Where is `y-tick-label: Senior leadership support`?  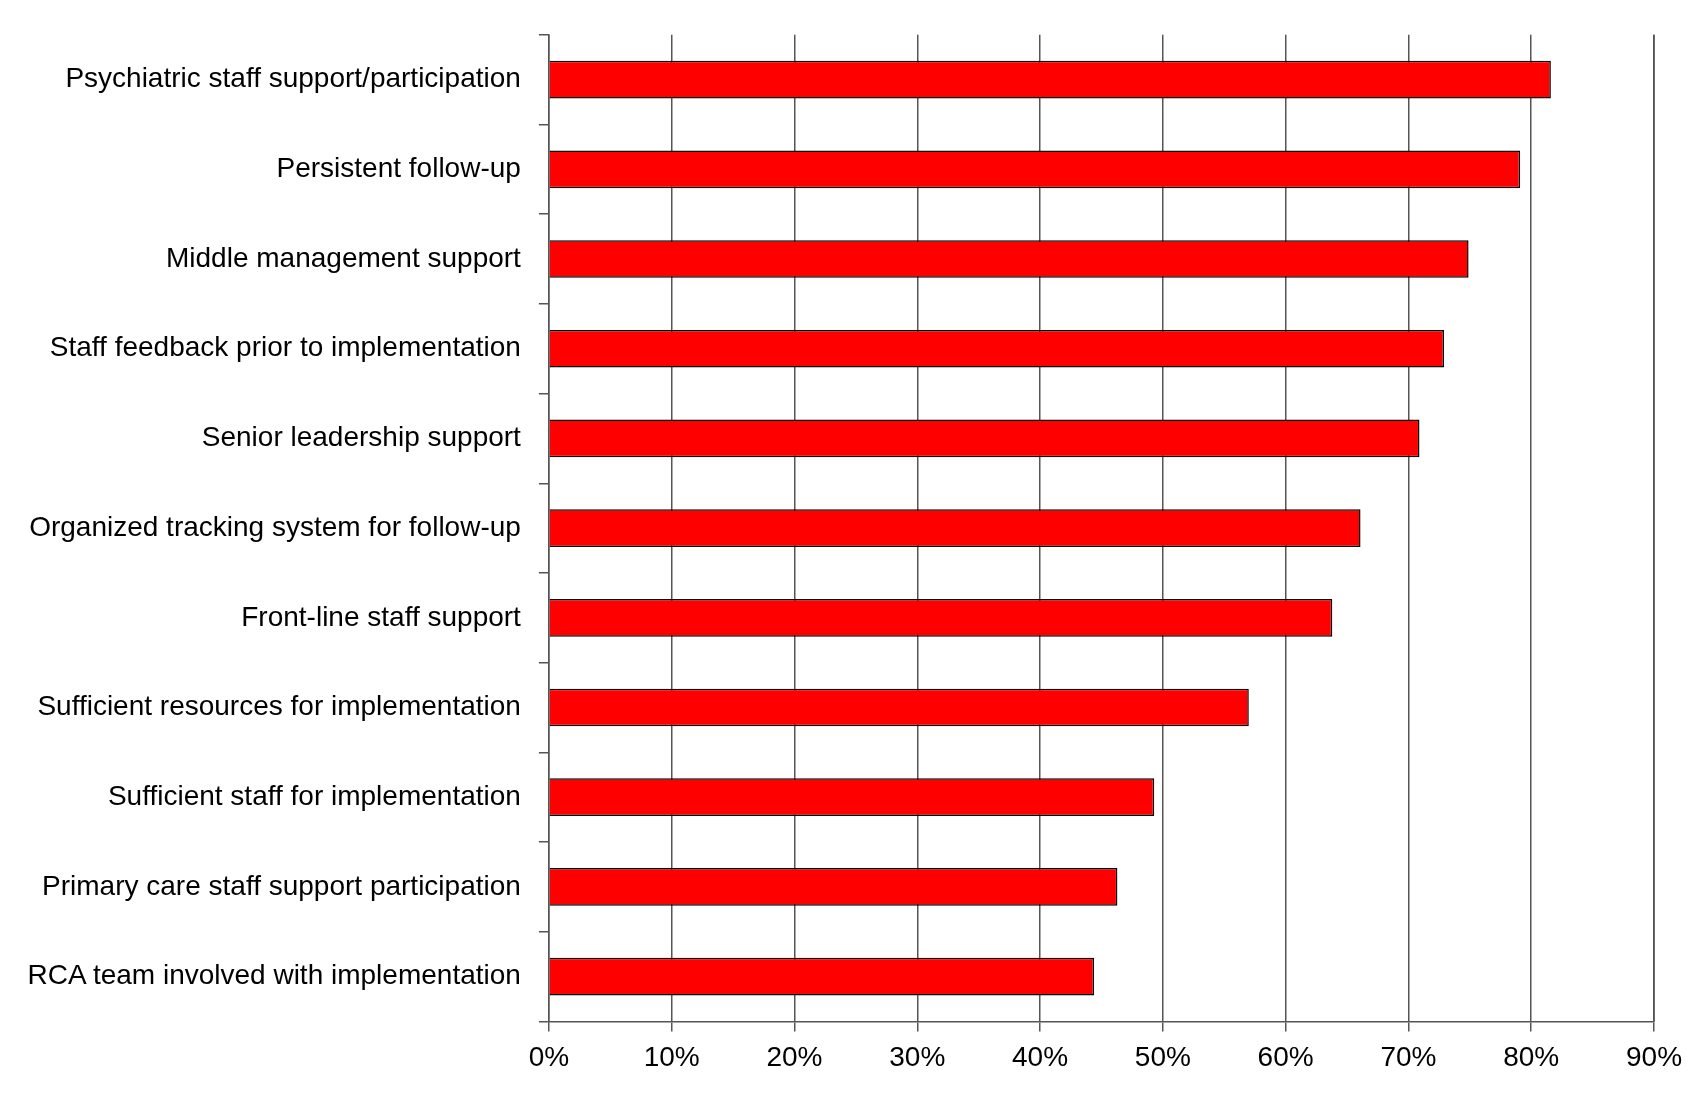
y-tick-label: Senior leadership support is located at coordinates (361, 437).